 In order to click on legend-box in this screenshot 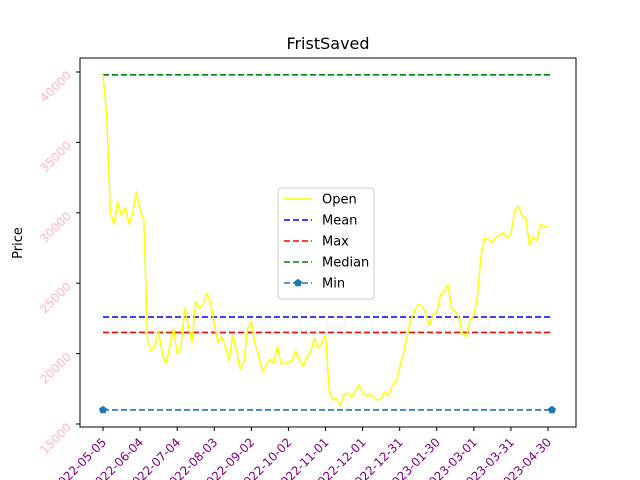, I will do `click(326, 243)`.